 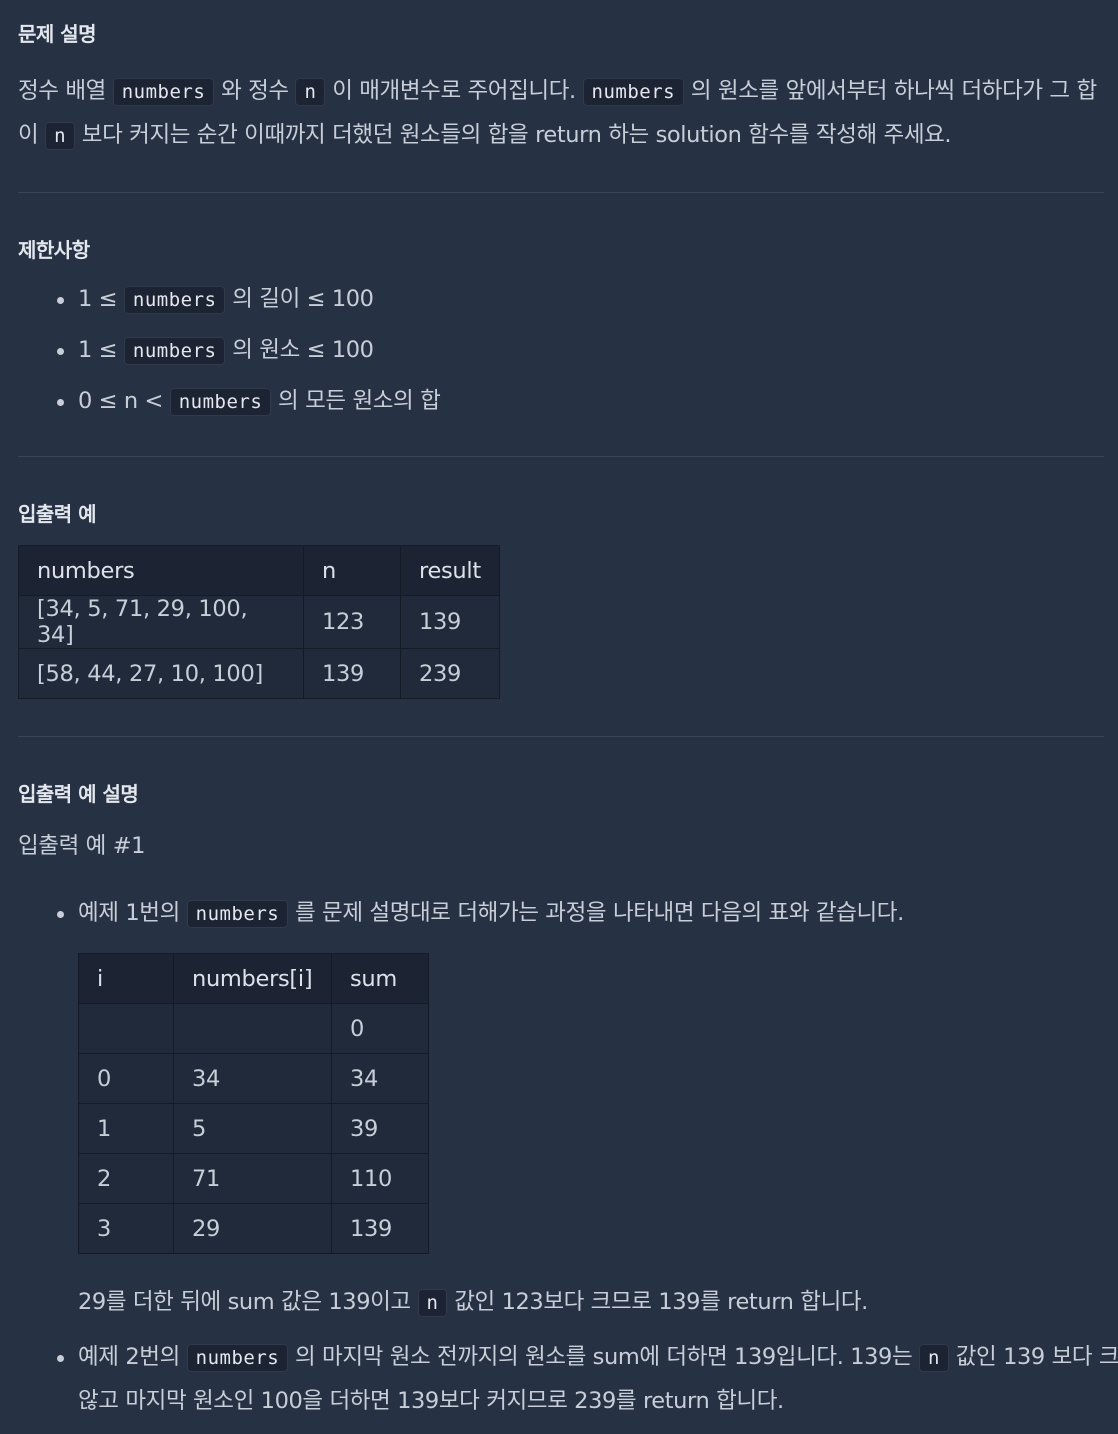 What do you see at coordinates (380, 1178) in the screenshot?
I see `table-cell: 110` at bounding box center [380, 1178].